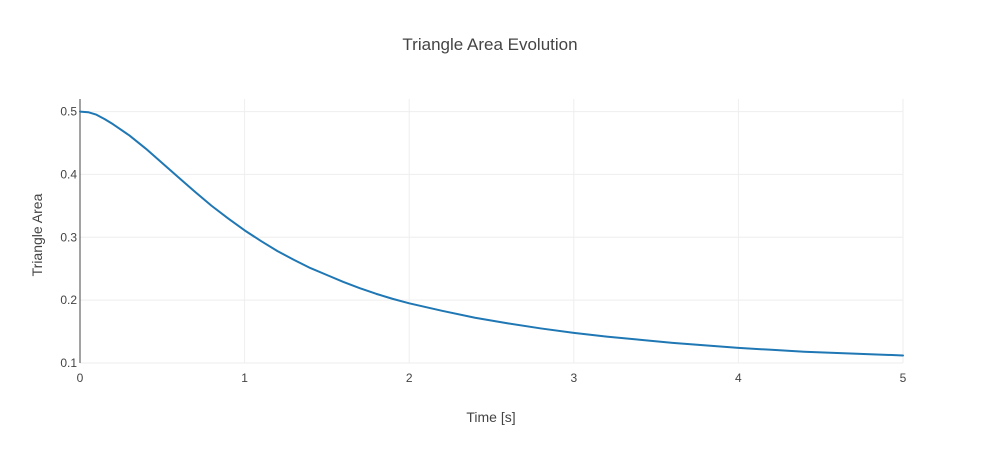  What do you see at coordinates (244, 378) in the screenshot?
I see `x-tick-label: 1` at bounding box center [244, 378].